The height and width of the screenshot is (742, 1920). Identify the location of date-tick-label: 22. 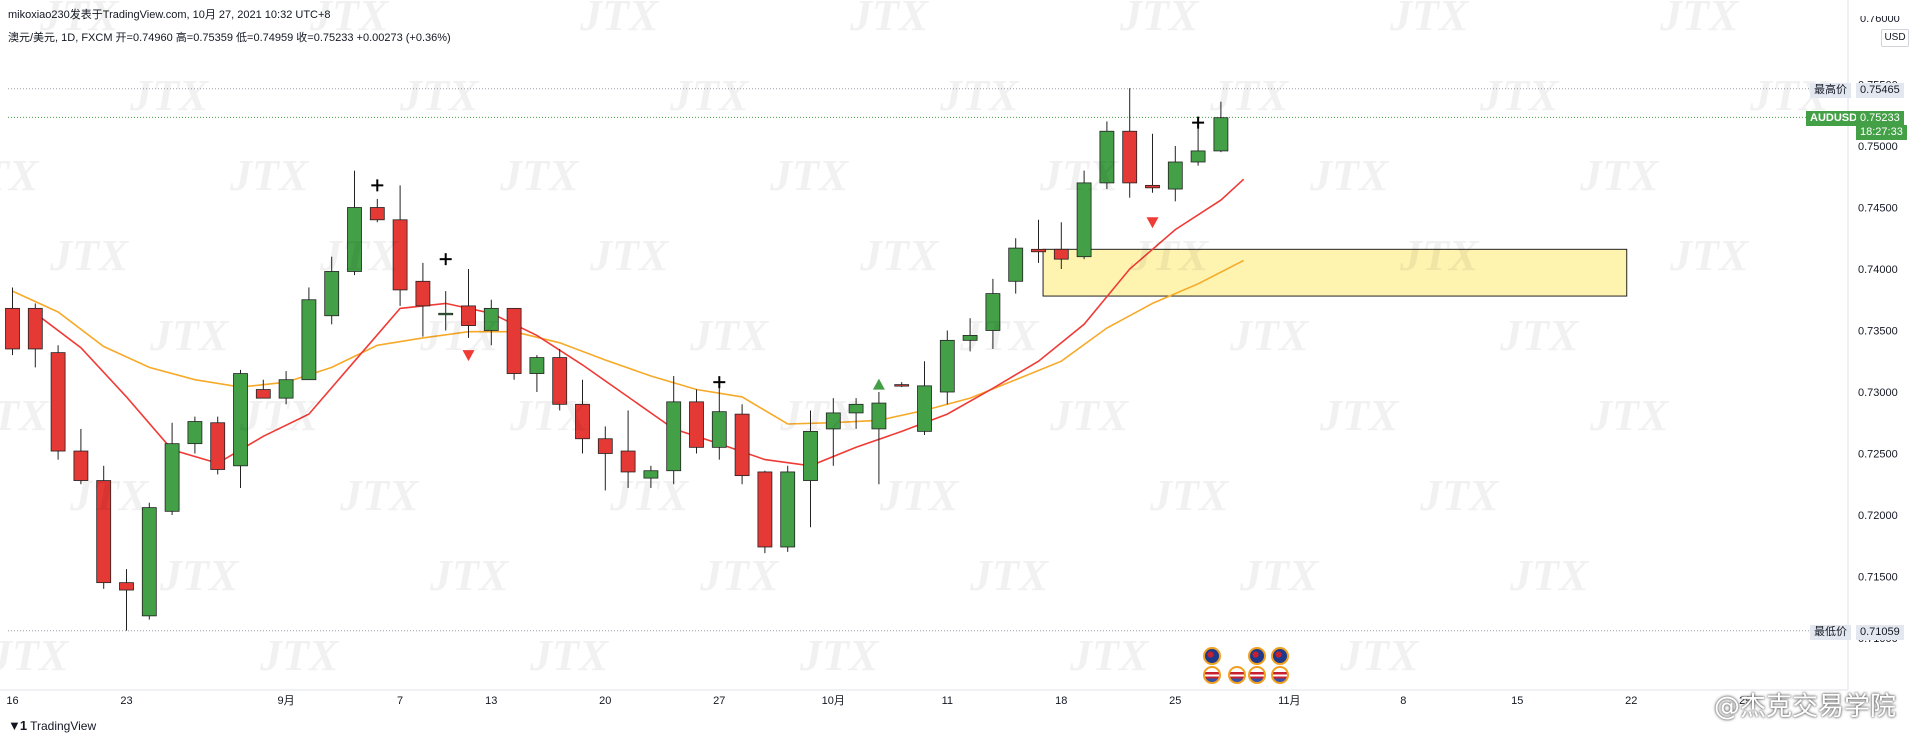
(1631, 701).